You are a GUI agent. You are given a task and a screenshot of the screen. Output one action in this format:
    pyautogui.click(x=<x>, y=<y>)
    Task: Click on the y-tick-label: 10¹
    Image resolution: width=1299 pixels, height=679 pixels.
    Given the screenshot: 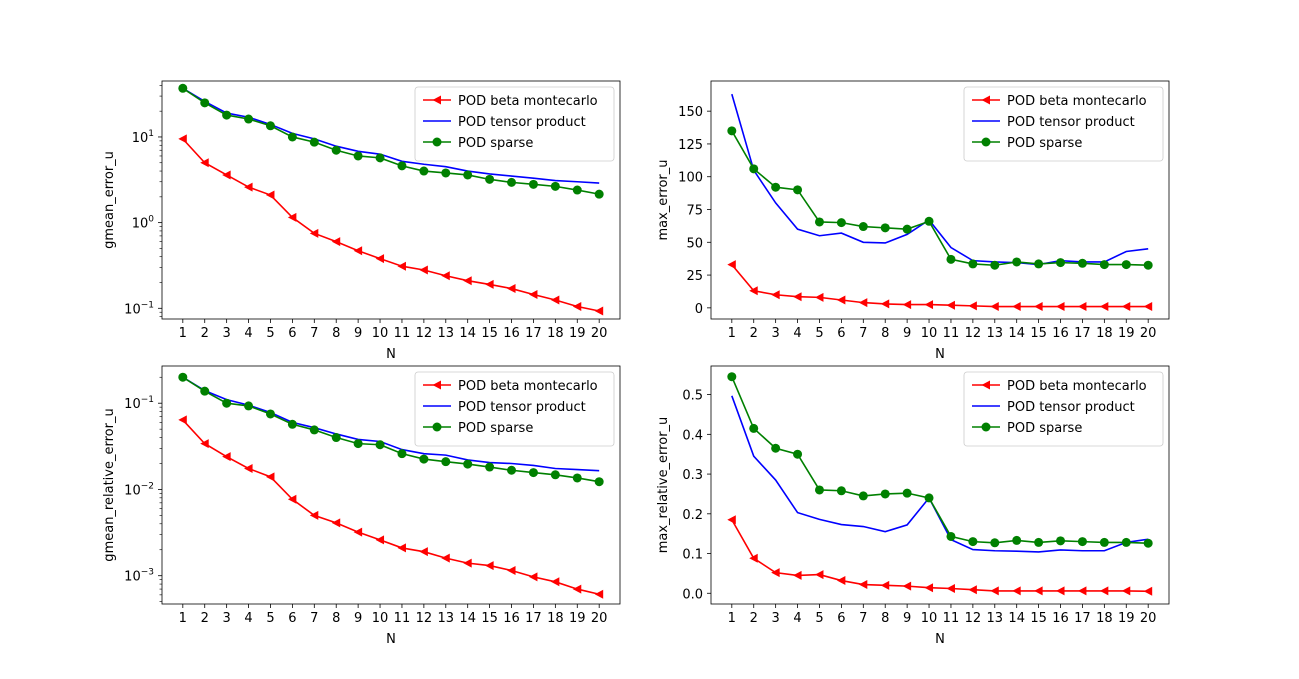 What is the action you would take?
    pyautogui.click(x=143, y=137)
    